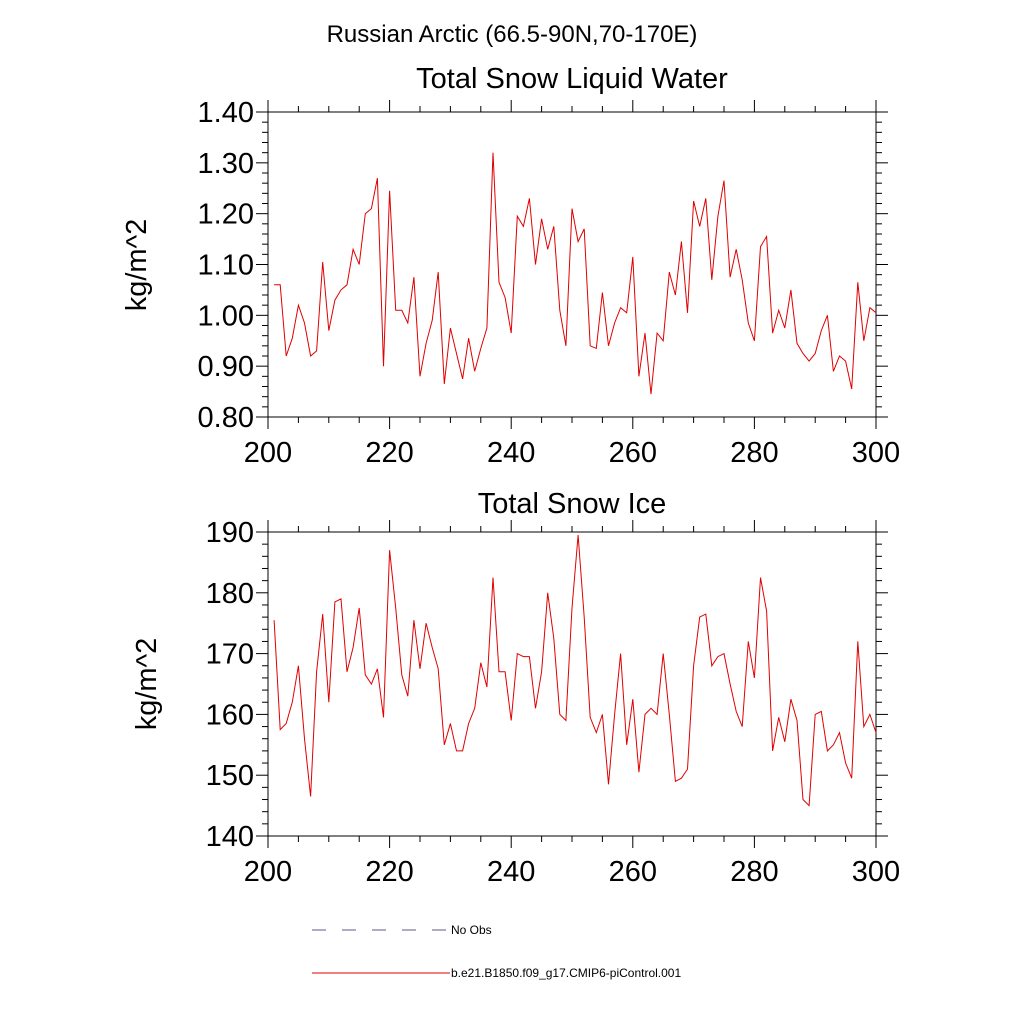 The width and height of the screenshot is (1024, 1029). I want to click on y-tick-label: 1.30, so click(226, 164).